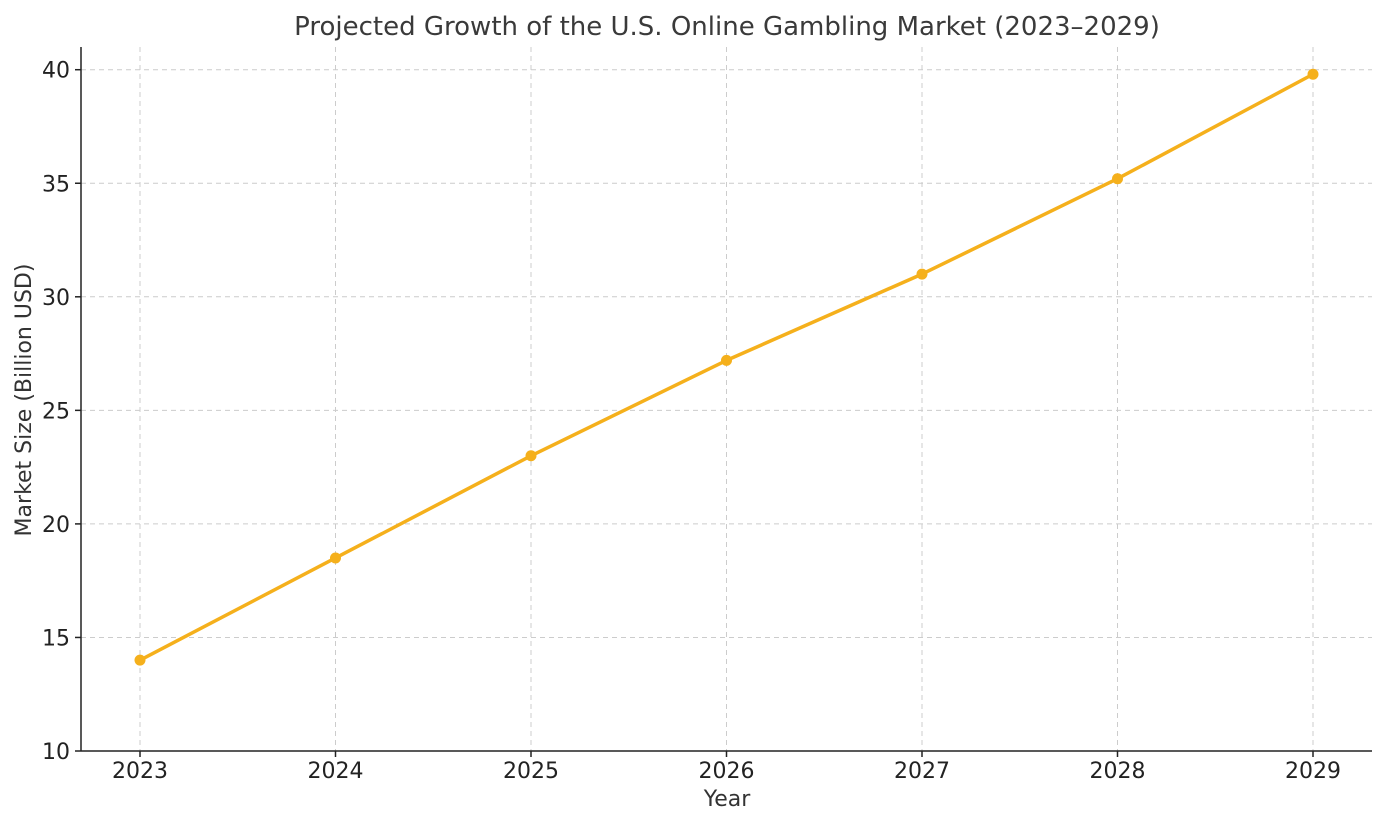  Describe the element at coordinates (56, 71) in the screenshot. I see `y-tick-label: 40` at that location.